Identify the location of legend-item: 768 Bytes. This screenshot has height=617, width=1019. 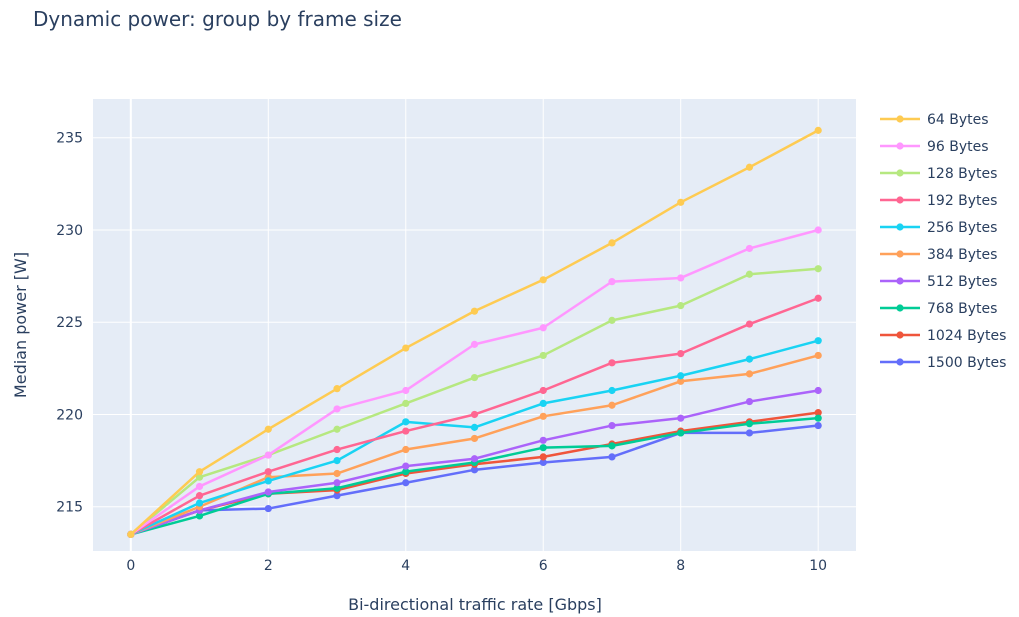
(938, 309).